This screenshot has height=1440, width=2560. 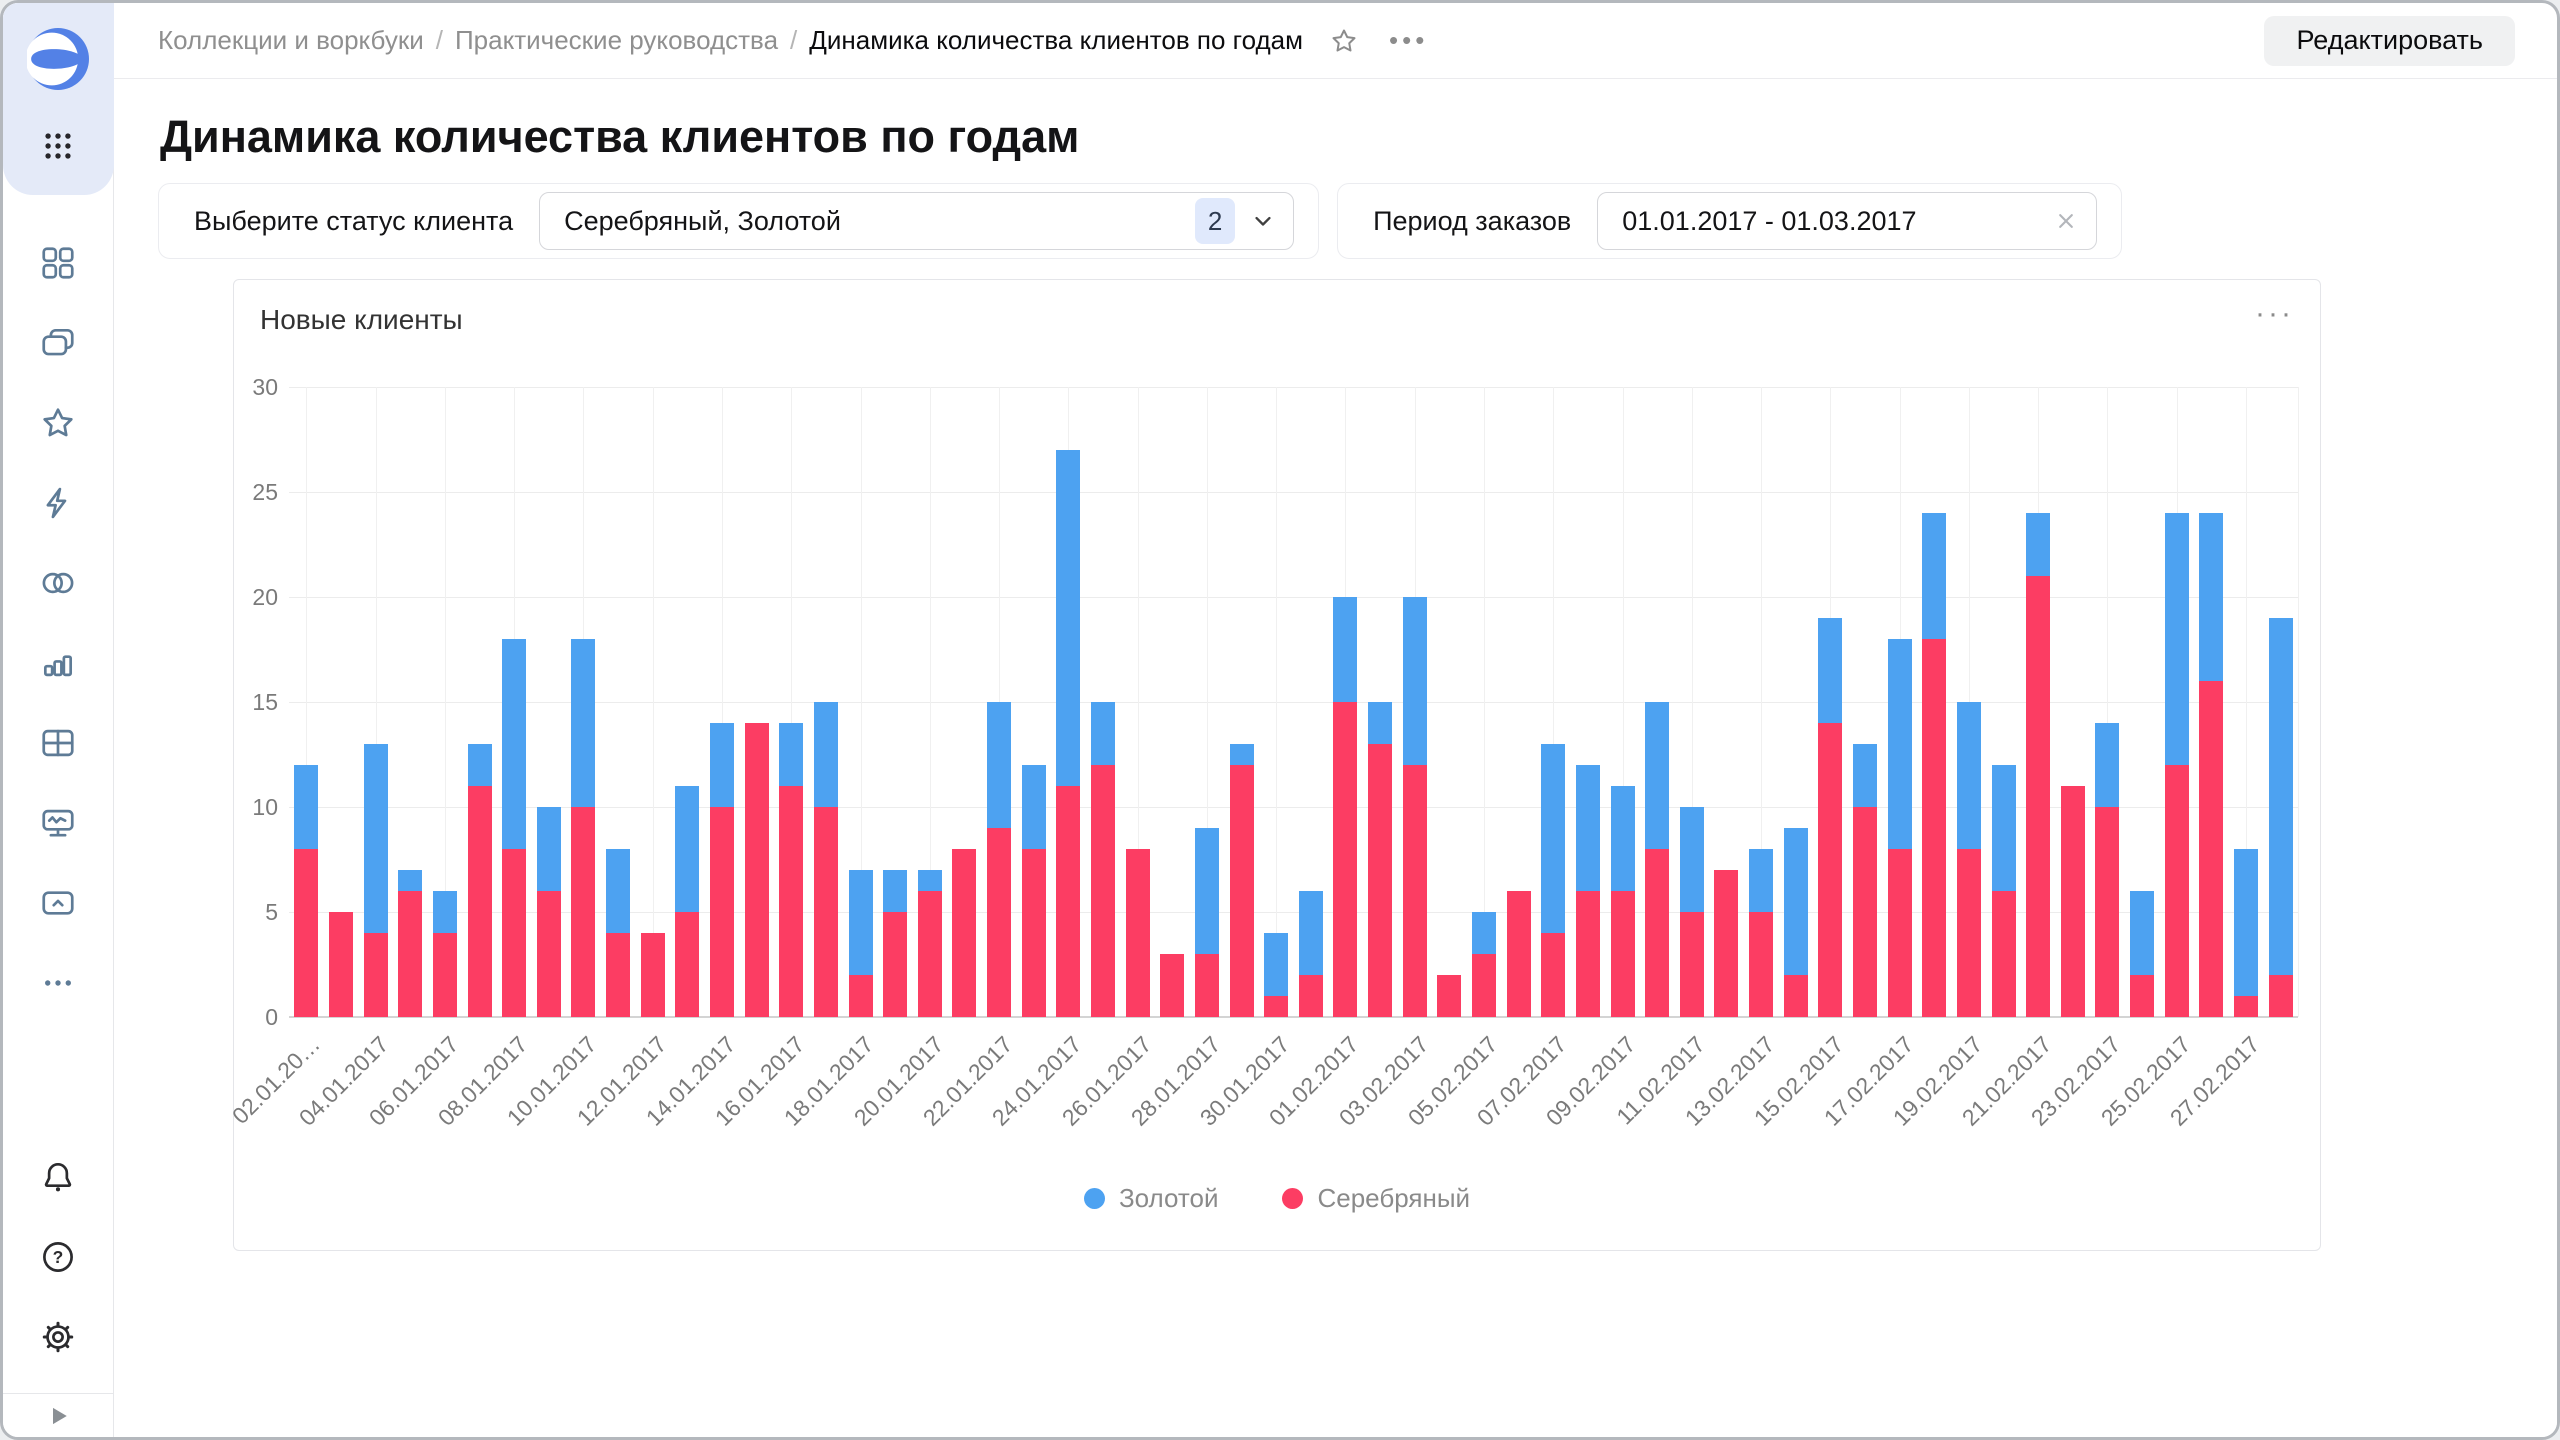 I want to click on breadcrumb-item-guides: Практические руководства, so click(x=616, y=40).